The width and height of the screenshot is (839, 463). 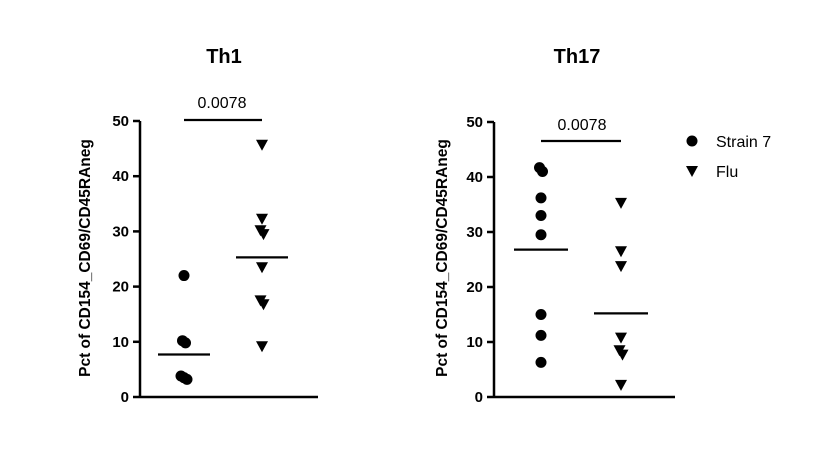 I want to click on panel2-ytick-label: 30, so click(x=474, y=232).